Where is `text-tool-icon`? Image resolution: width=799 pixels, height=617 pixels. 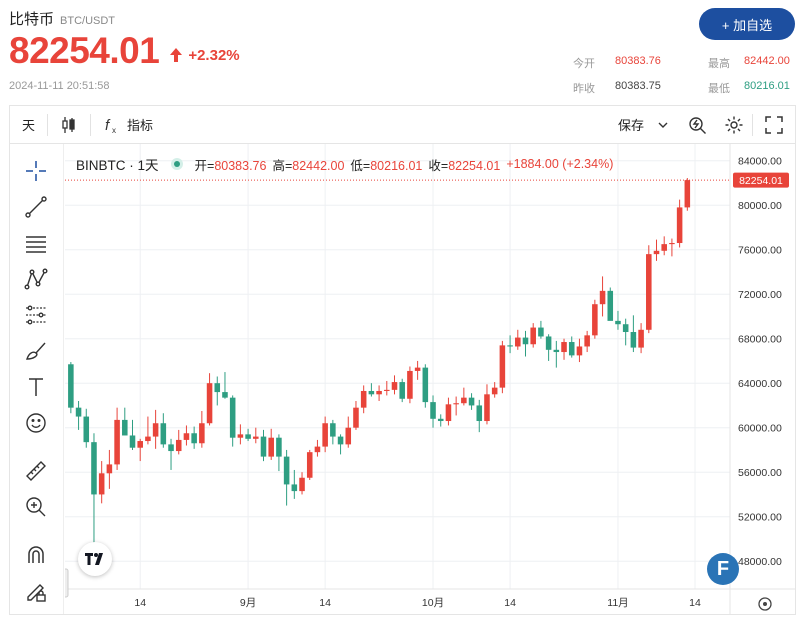 text-tool-icon is located at coordinates (36, 387).